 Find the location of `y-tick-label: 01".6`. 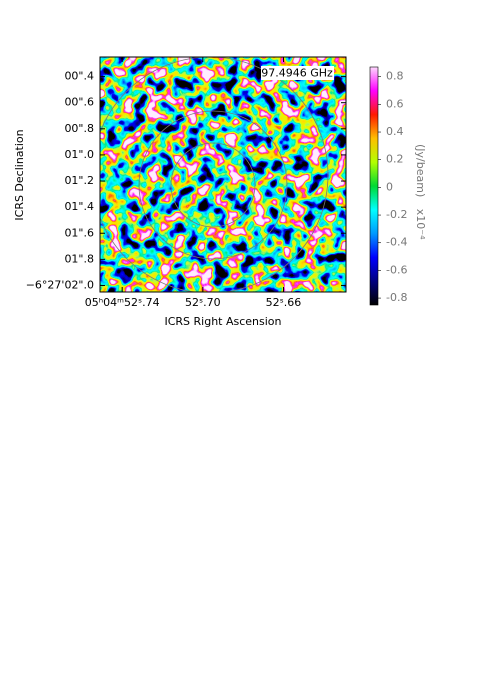

y-tick-label: 01".6 is located at coordinates (79, 232).